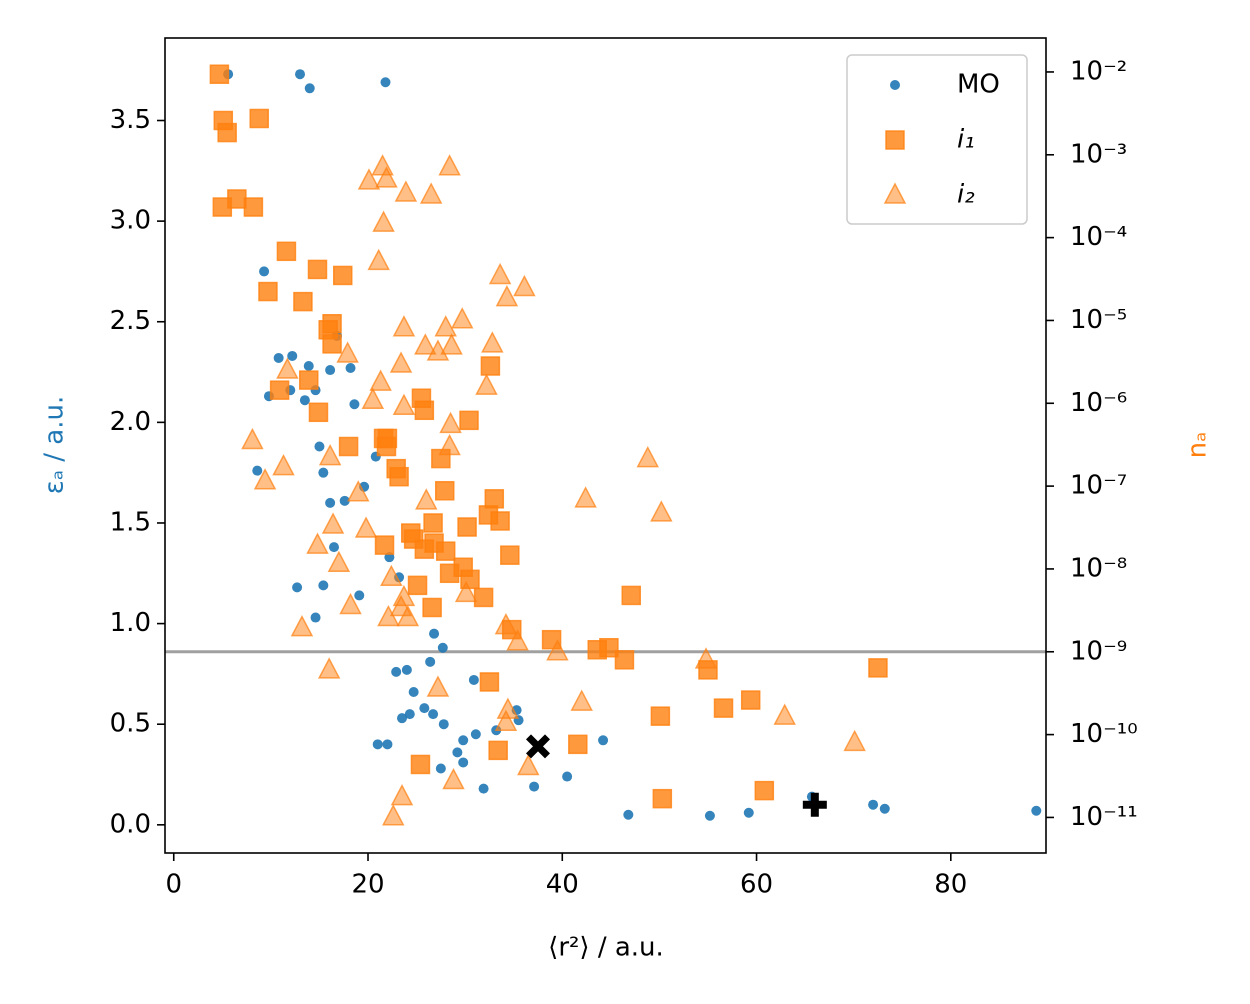  I want to click on y-tick-label: 0.5, so click(130, 724).